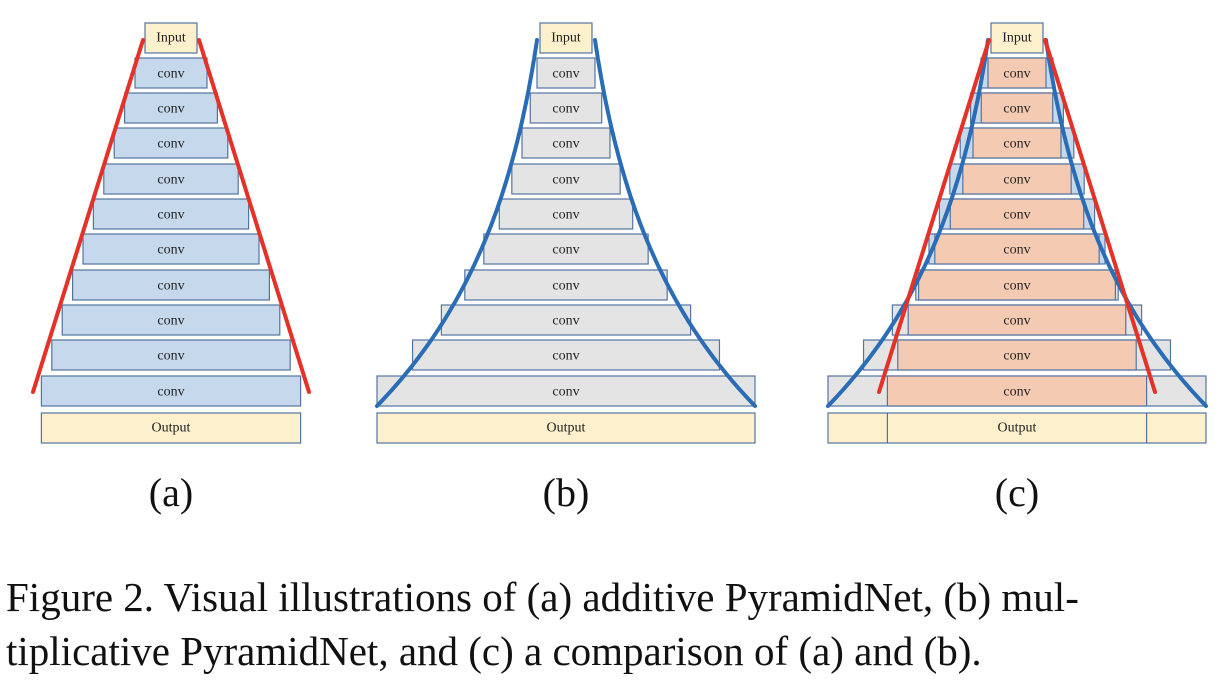 The width and height of the screenshot is (1222, 684). I want to click on panel-b-input-block, so click(566, 38).